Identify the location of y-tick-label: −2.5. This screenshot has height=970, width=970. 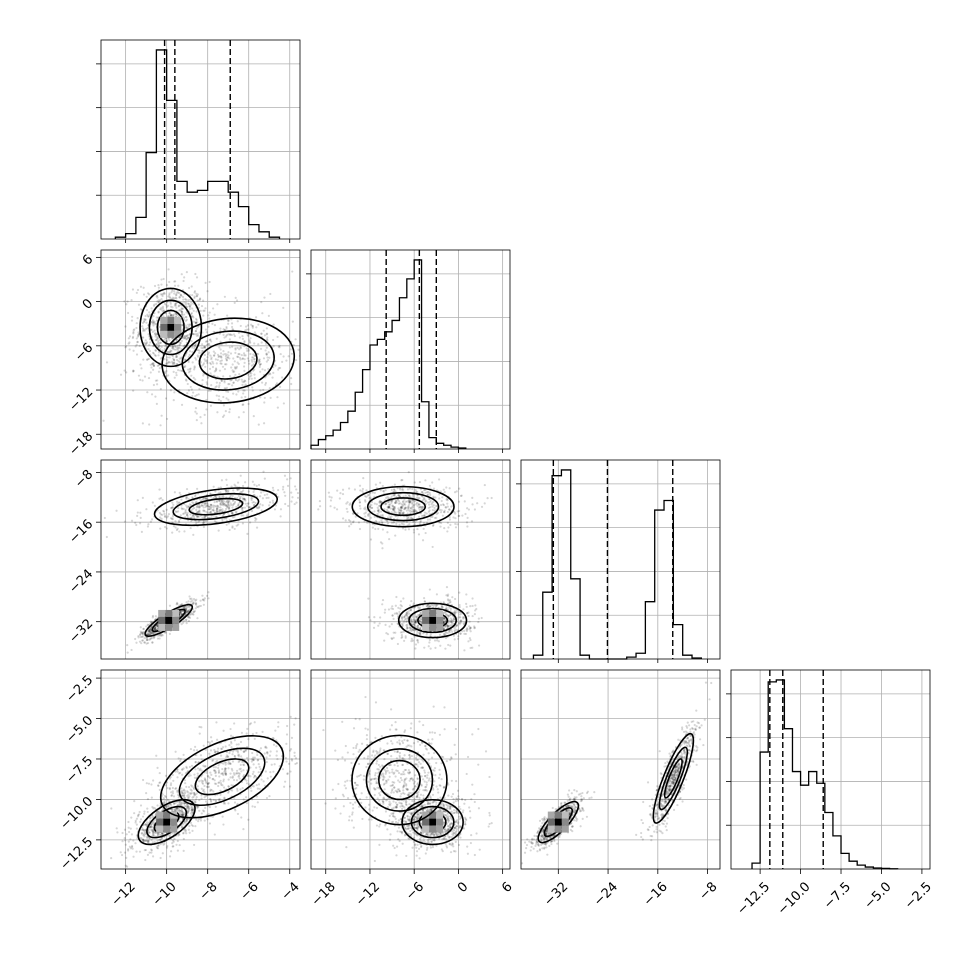
(79, 689).